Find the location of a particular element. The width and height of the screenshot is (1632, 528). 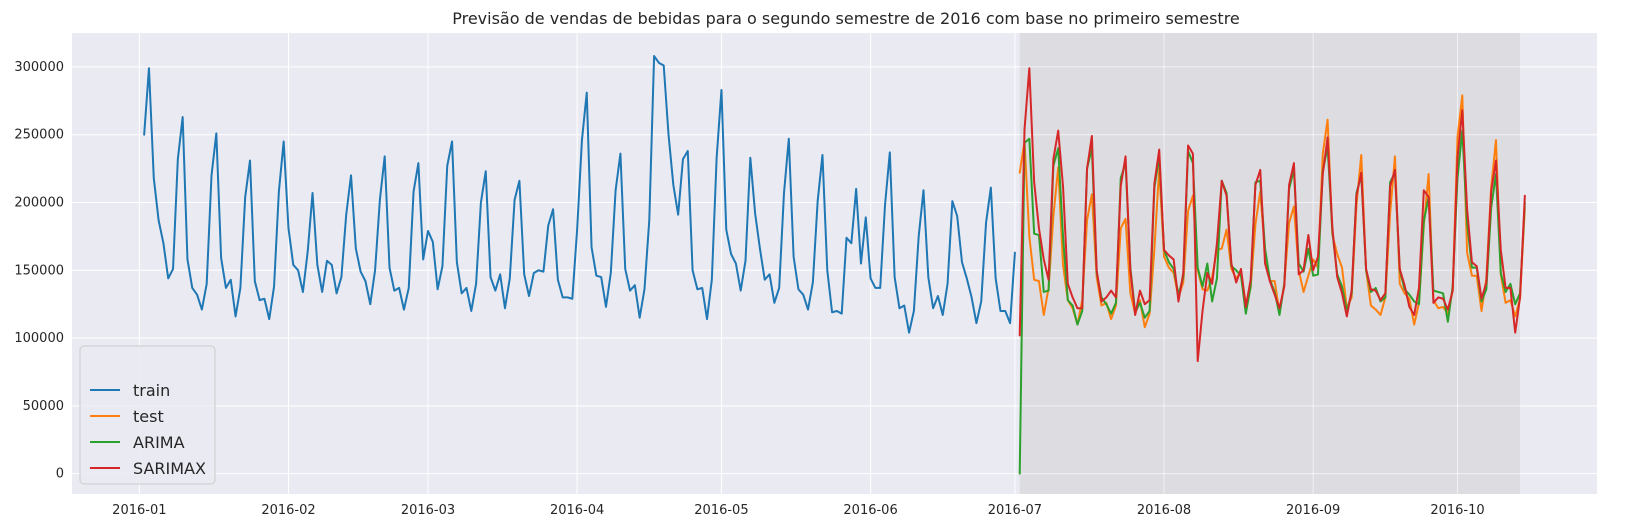

x-tick-label: 2016-06 is located at coordinates (870, 510).